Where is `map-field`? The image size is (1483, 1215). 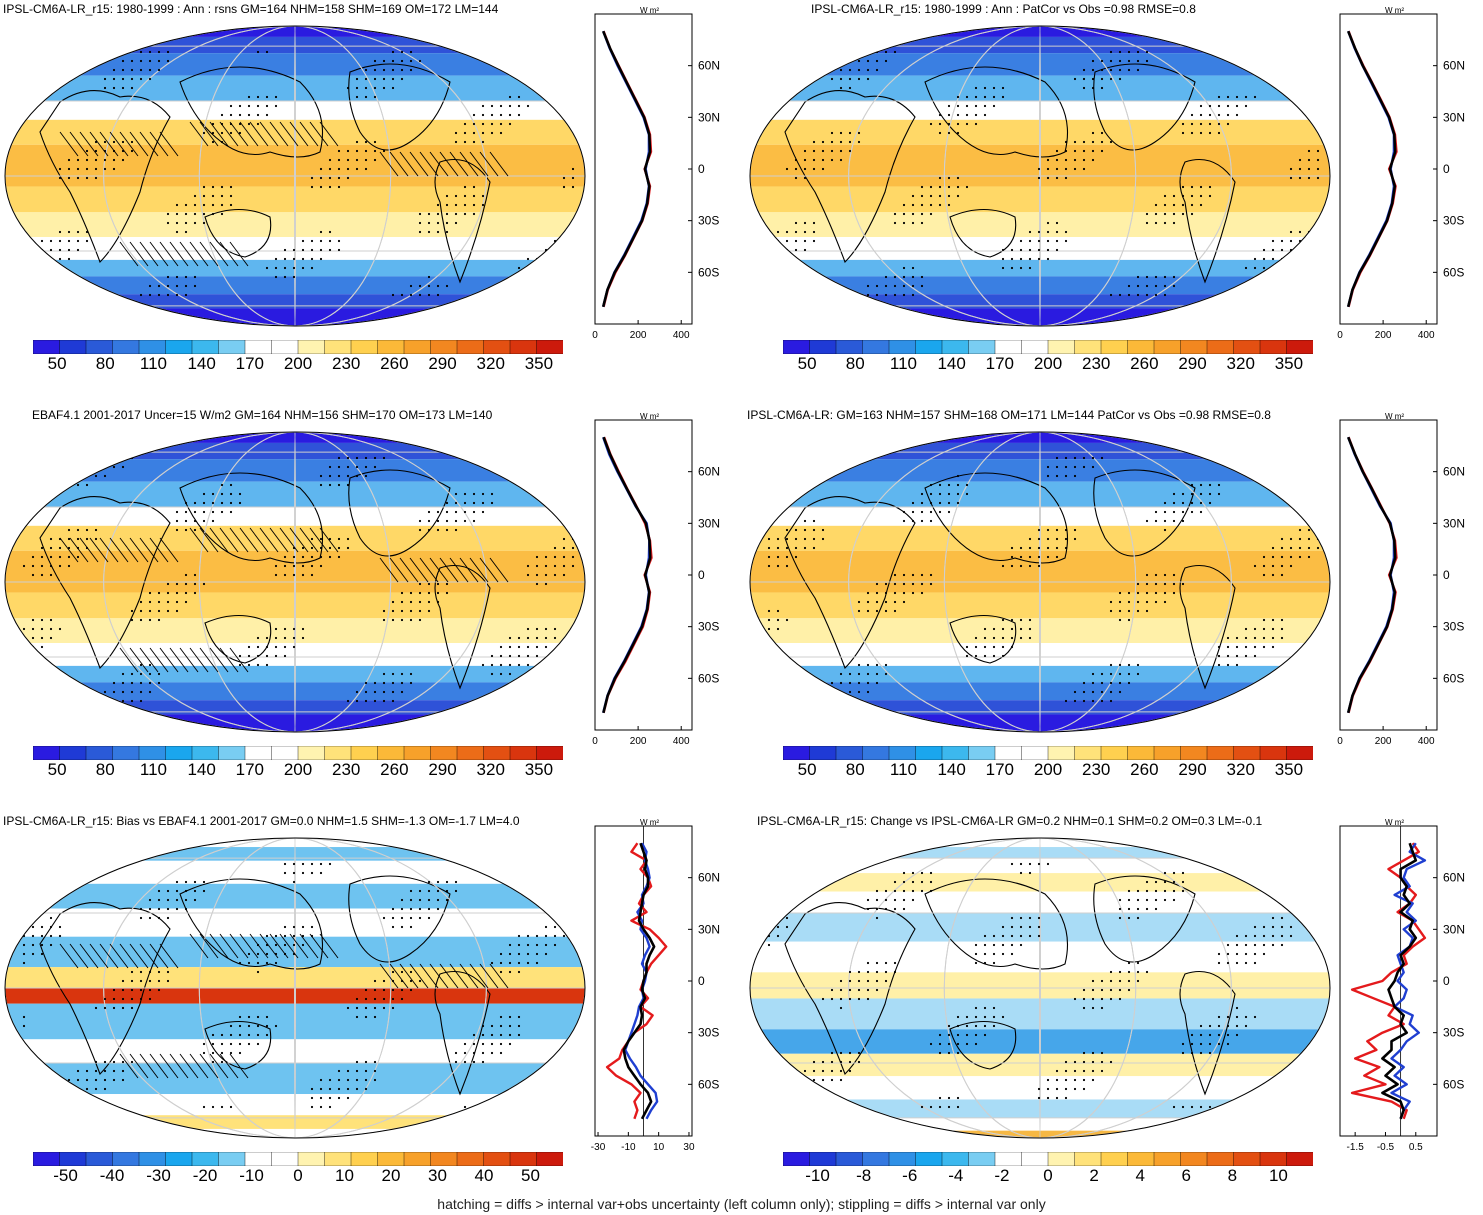
map-field is located at coordinates (295, 582).